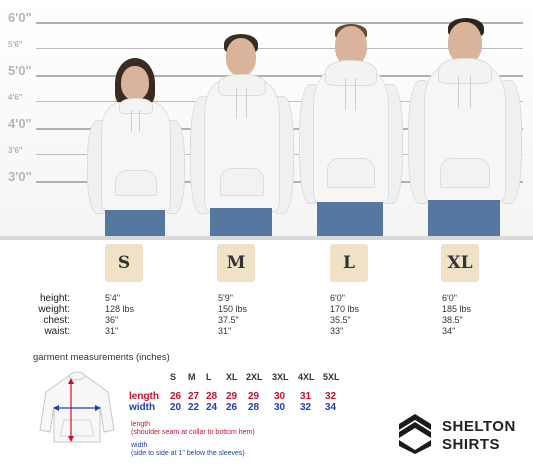 The image size is (533, 470). What do you see at coordinates (241, 136) in the screenshot?
I see `model-m` at bounding box center [241, 136].